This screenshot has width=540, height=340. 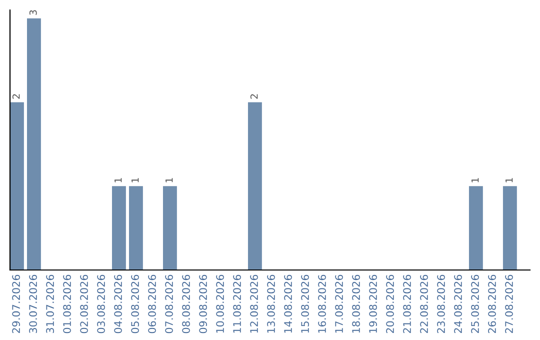 I want to click on x-tick-label: 22.08.2026, so click(x=424, y=304).